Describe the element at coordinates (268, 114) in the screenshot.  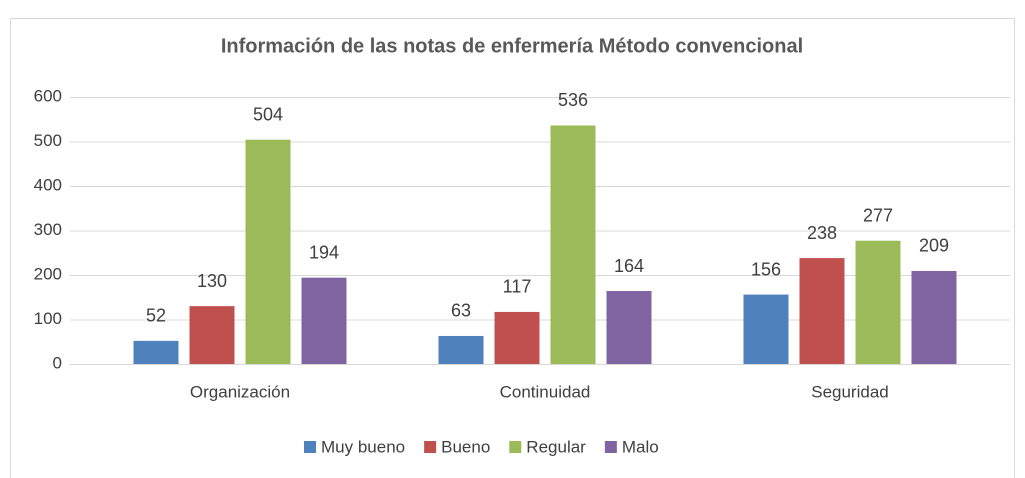
I see `data-label: 504` at that location.